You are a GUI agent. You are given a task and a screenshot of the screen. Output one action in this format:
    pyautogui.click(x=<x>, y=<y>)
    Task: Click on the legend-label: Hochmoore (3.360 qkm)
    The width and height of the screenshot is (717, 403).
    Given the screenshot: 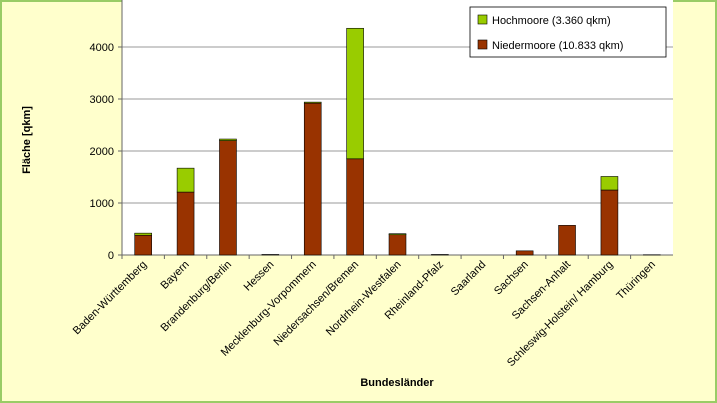 What is the action you would take?
    pyautogui.click(x=551, y=21)
    